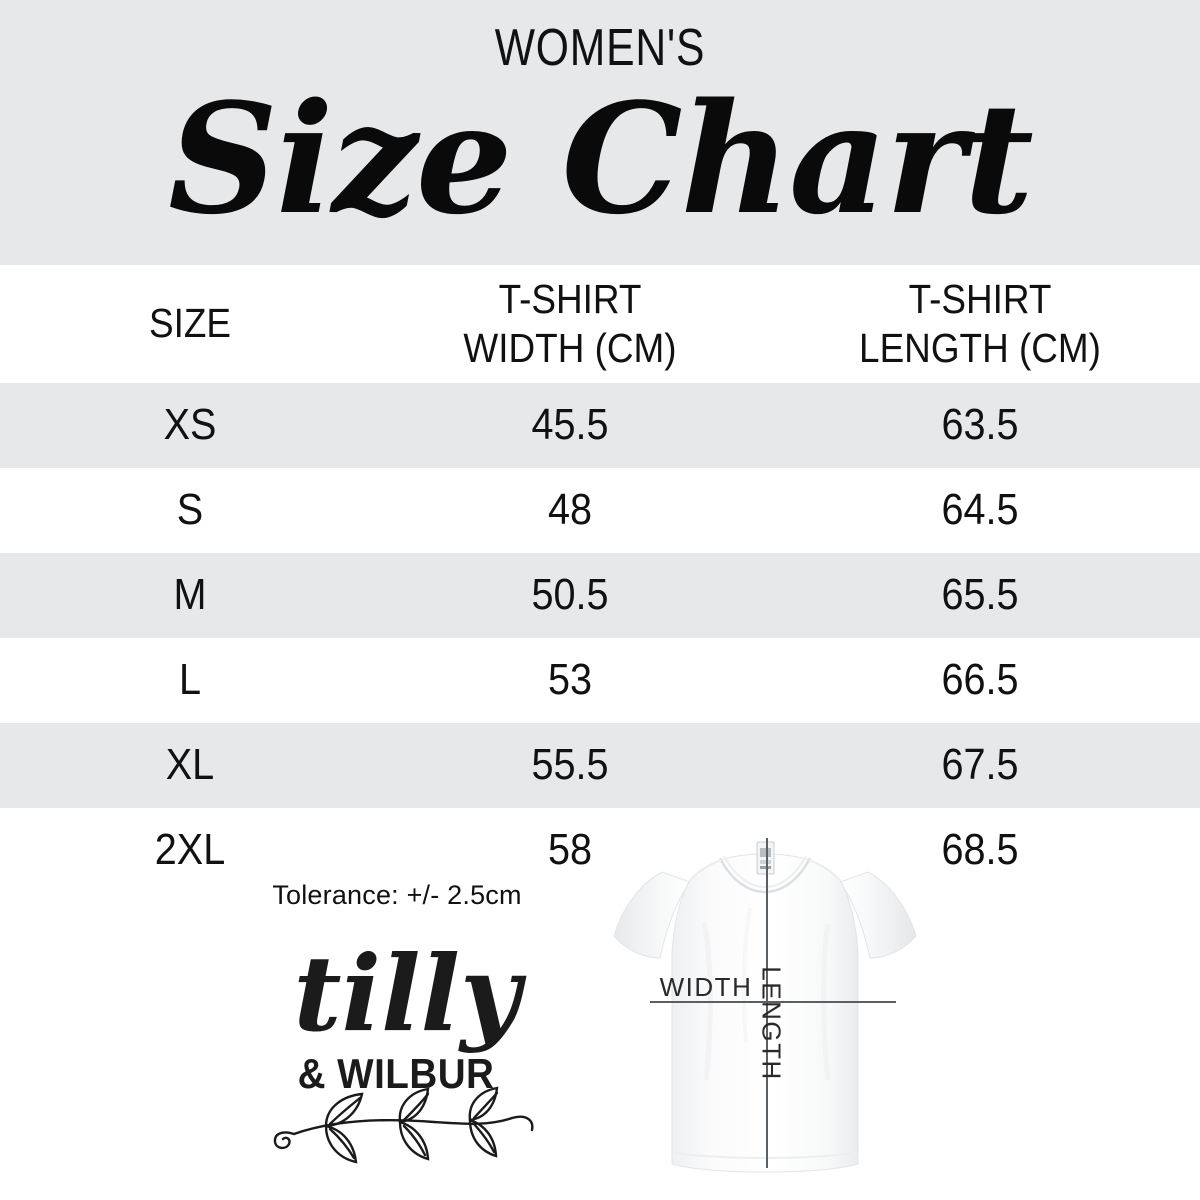 This screenshot has height=1200, width=1200. What do you see at coordinates (190, 510) in the screenshot?
I see `cell-size: S` at bounding box center [190, 510].